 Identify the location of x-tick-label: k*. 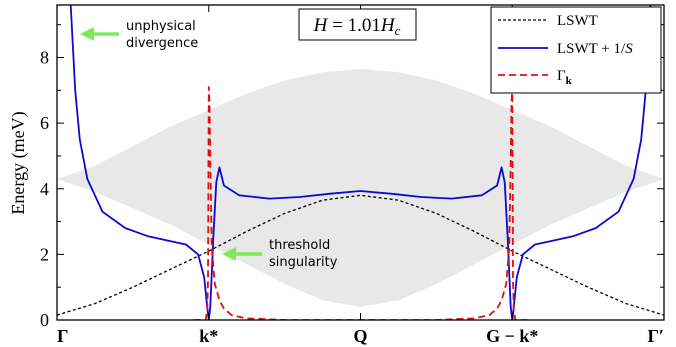
(208, 336).